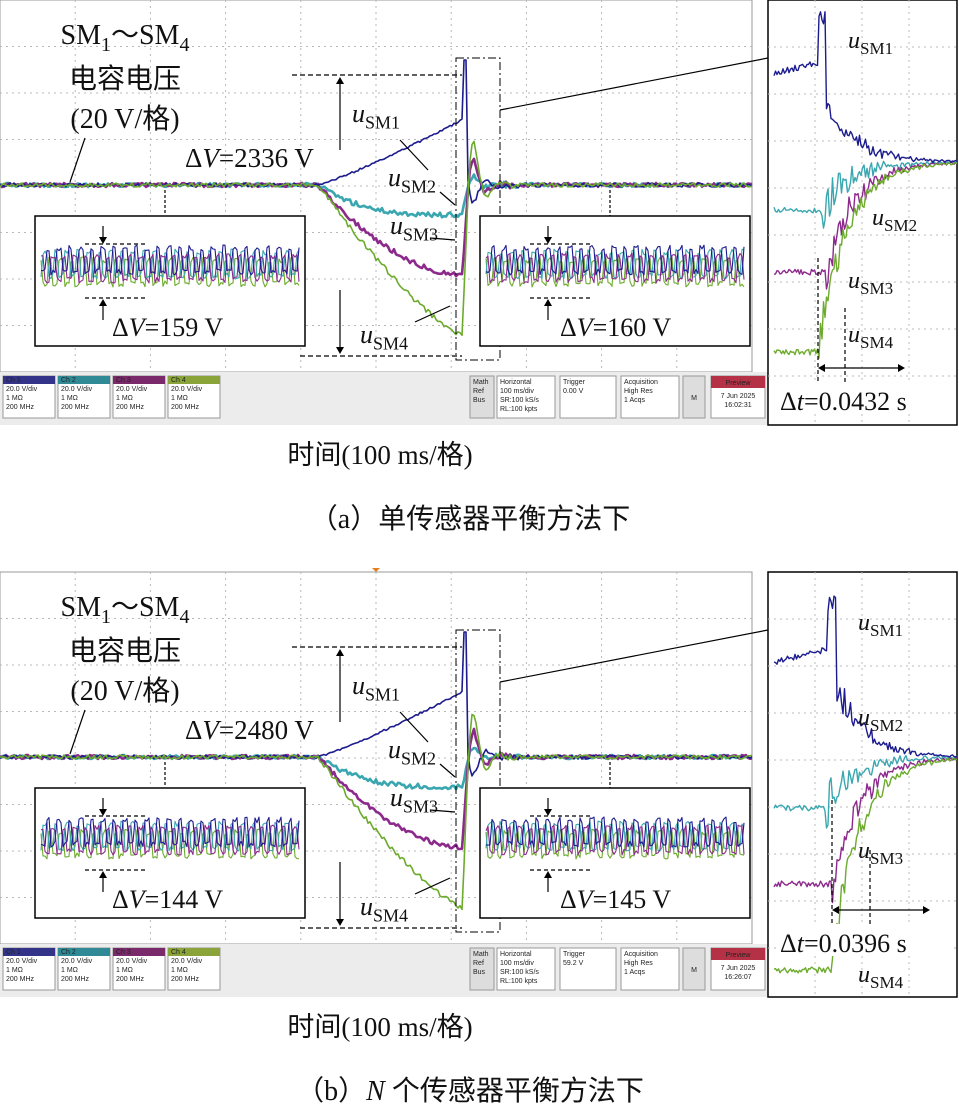 The height and width of the screenshot is (1110, 959). I want to click on acquisition-text: High Res, so click(638, 391).